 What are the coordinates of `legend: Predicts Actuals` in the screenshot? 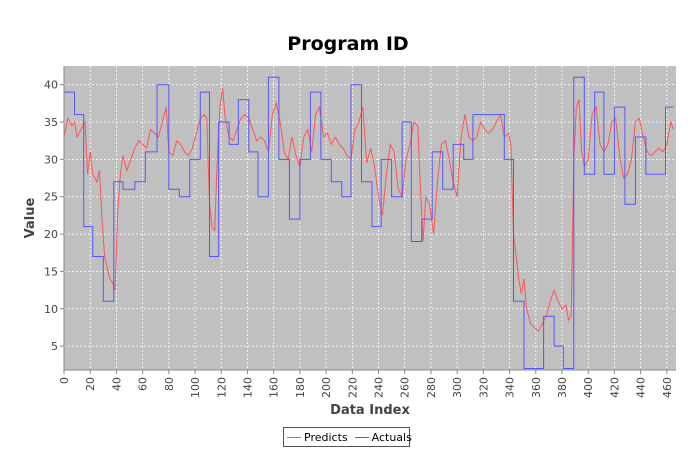 It's located at (347, 437).